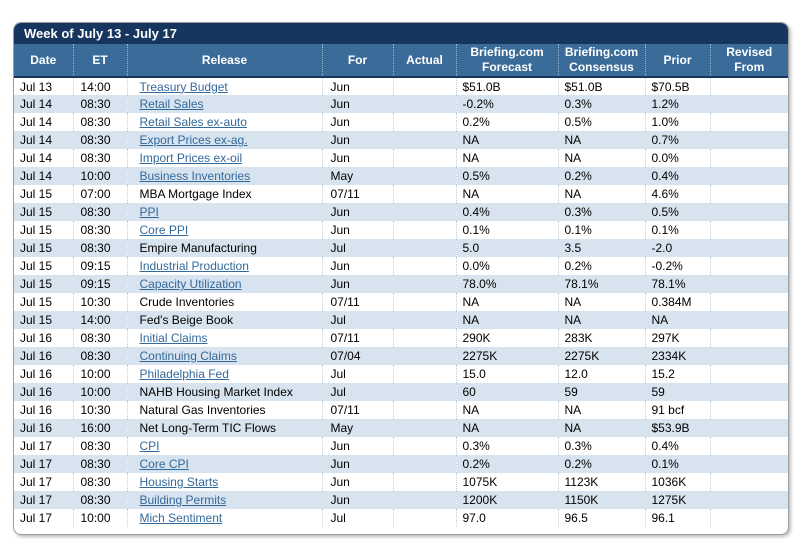 Image resolution: width=800 pixels, height=557 pixels. What do you see at coordinates (181, 518) in the screenshot?
I see `release-link: Mich Sentiment` at bounding box center [181, 518].